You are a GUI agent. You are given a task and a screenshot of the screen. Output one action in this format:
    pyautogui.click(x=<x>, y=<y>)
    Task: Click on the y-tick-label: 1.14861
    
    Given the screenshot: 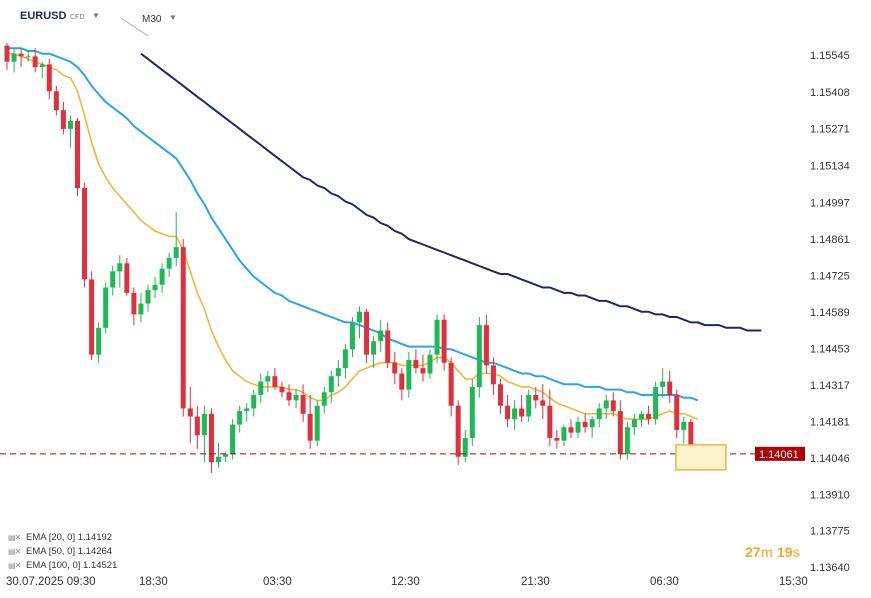 What is the action you would take?
    pyautogui.click(x=830, y=240)
    